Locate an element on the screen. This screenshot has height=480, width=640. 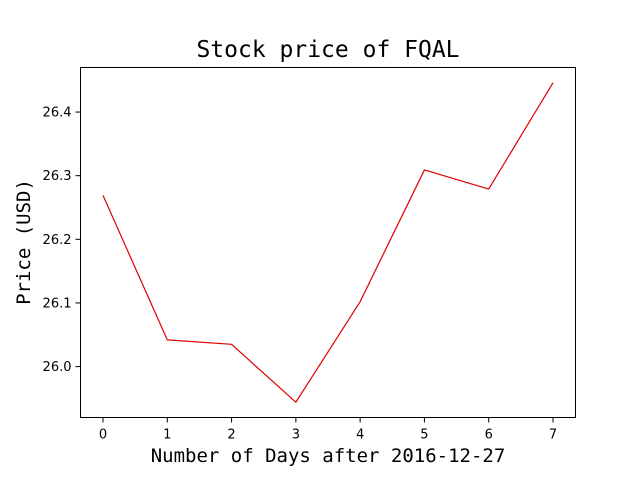
y-axis: 26.0 26.1 26.2 26.3 26.4 is located at coordinates (62, 240).